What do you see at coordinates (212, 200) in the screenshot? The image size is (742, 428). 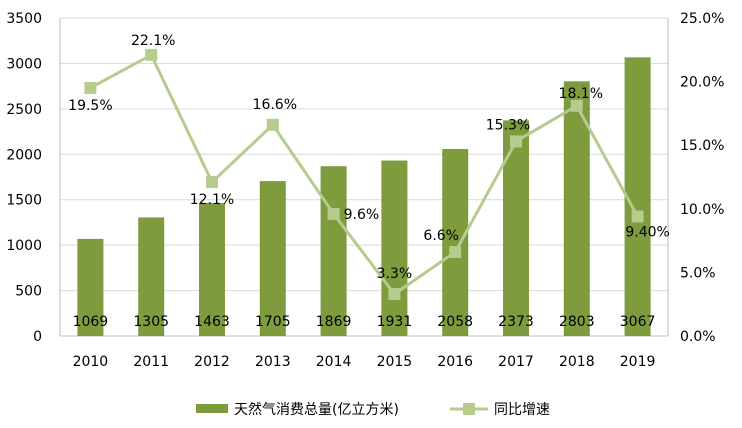 I see `growth-value-label: 12.1%` at bounding box center [212, 200].